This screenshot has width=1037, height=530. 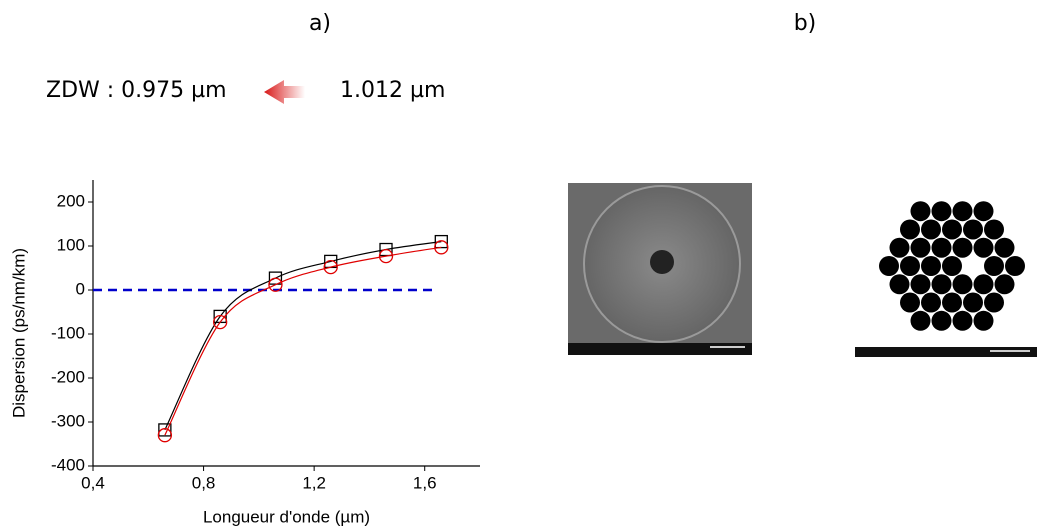 I want to click on x-axis-label: Longueur d'onde (µm), so click(x=286, y=516).